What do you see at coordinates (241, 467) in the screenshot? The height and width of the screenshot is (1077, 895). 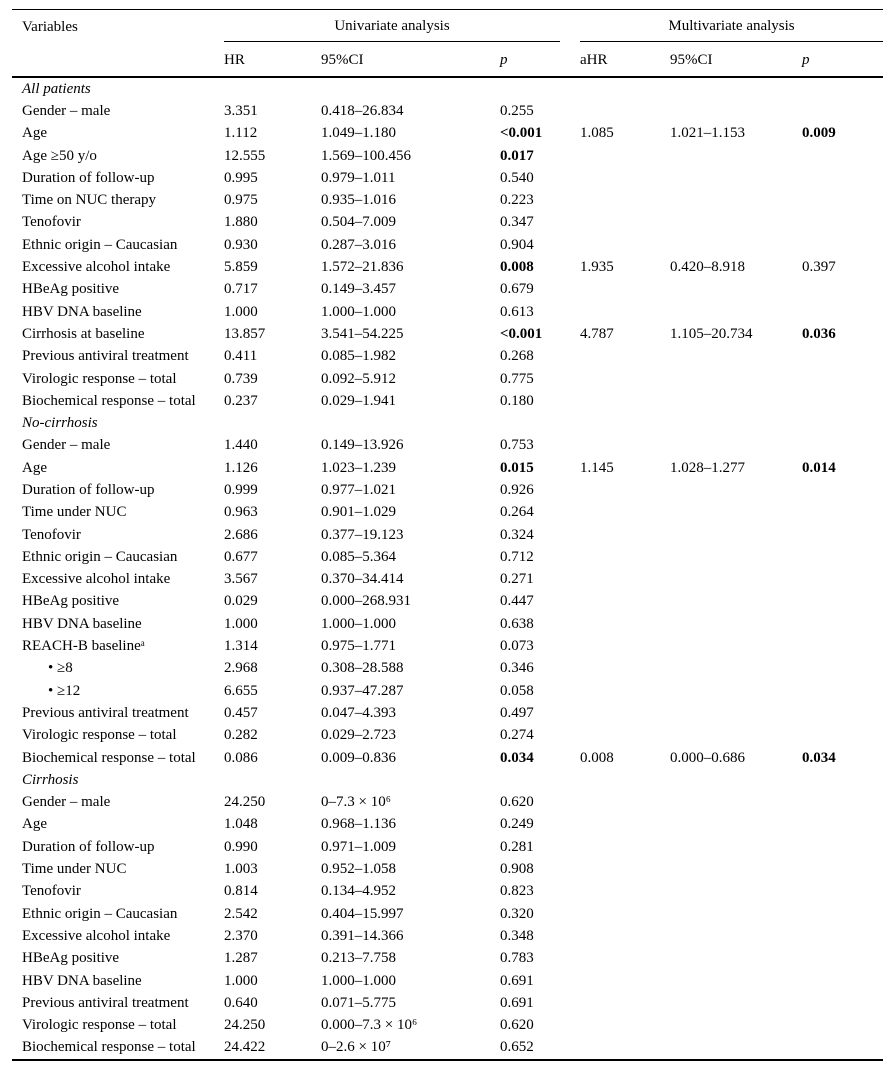 I see `hr-value: 1.126` at bounding box center [241, 467].